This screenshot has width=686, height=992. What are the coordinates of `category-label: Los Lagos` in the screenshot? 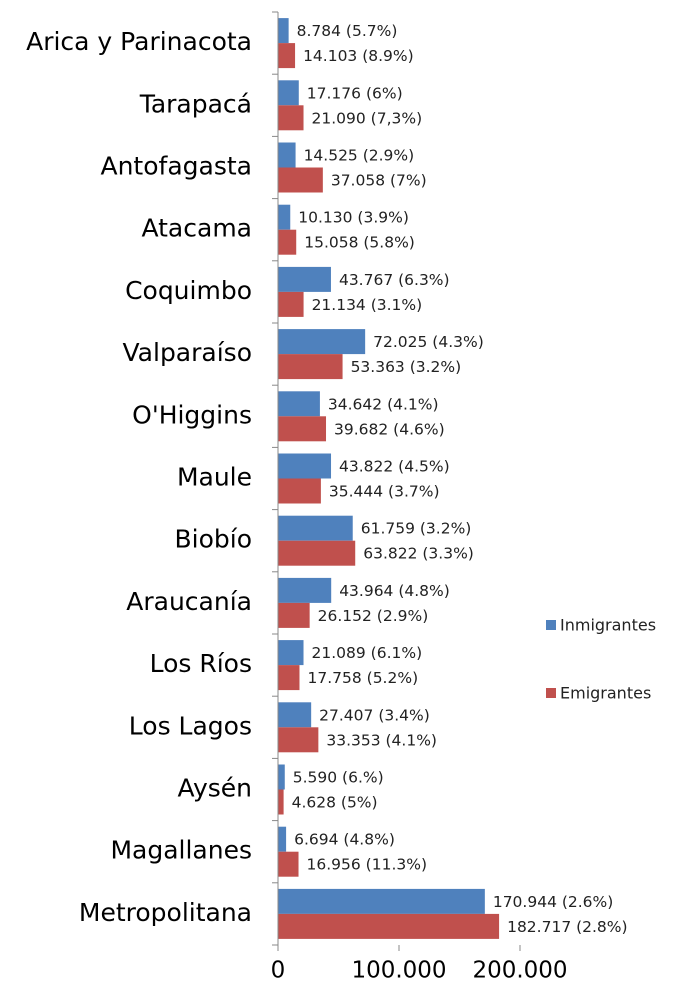 It's located at (190, 725).